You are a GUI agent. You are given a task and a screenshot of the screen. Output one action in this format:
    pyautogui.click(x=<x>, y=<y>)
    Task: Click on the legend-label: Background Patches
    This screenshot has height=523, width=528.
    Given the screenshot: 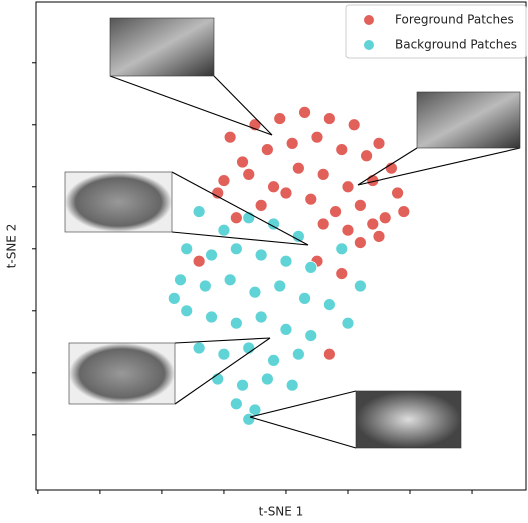 What is the action you would take?
    pyautogui.click(x=456, y=45)
    